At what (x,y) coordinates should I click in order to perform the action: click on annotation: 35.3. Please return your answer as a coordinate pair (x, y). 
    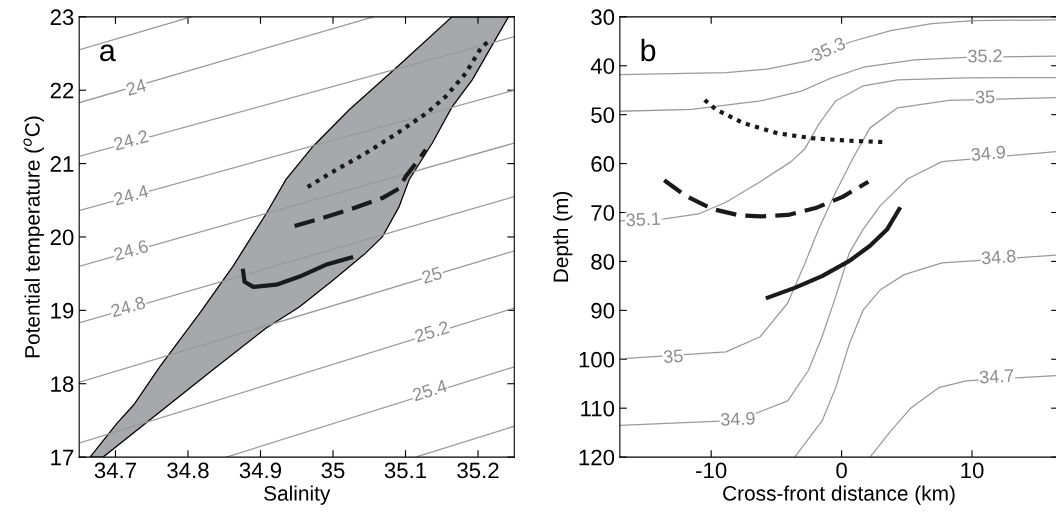
    Looking at the image, I should click on (828, 49).